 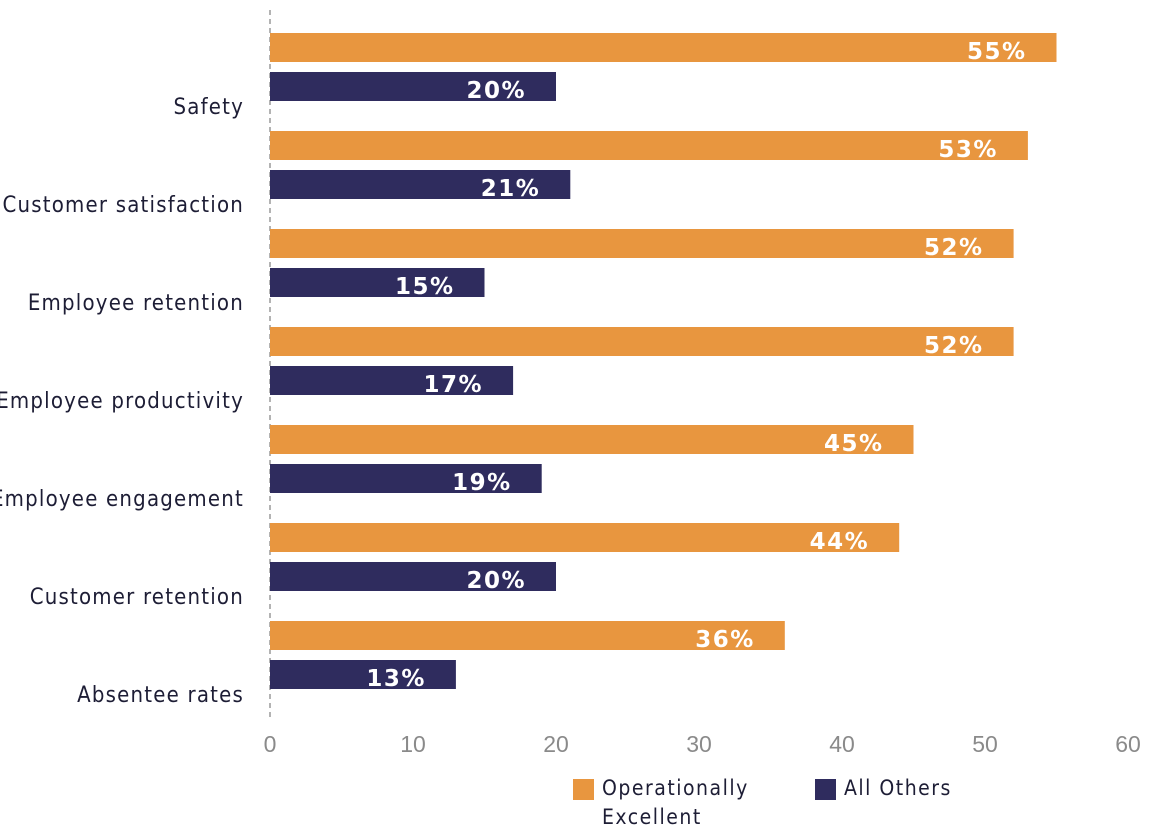 What do you see at coordinates (883, 803) in the screenshot?
I see `legend-item-all-others: All Others` at bounding box center [883, 803].